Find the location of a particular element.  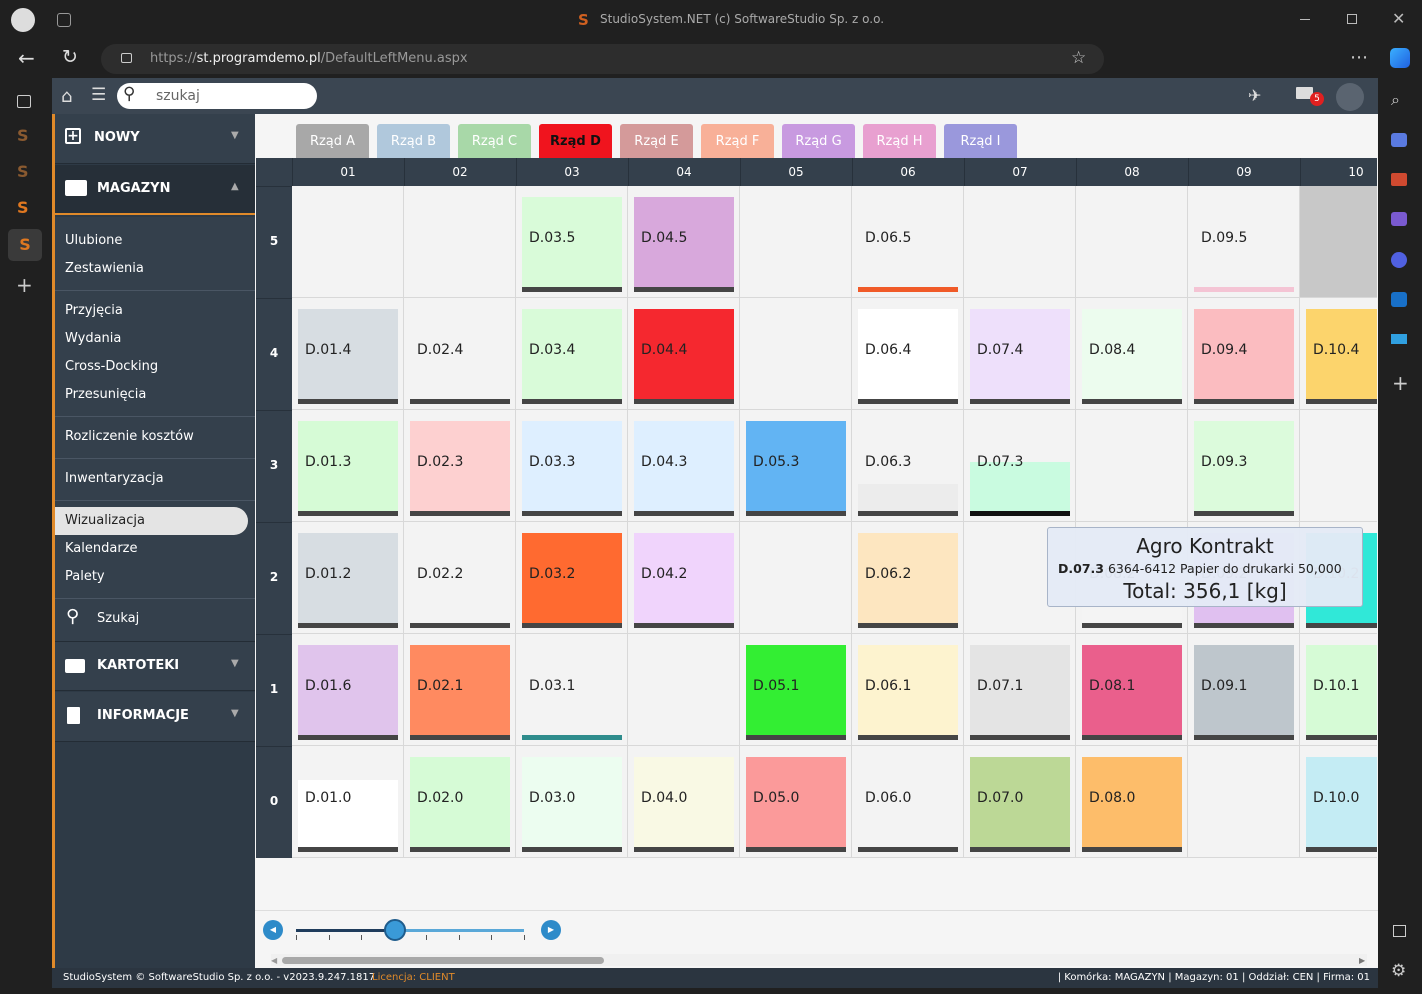

cell: D.03.4 is located at coordinates (572, 354).